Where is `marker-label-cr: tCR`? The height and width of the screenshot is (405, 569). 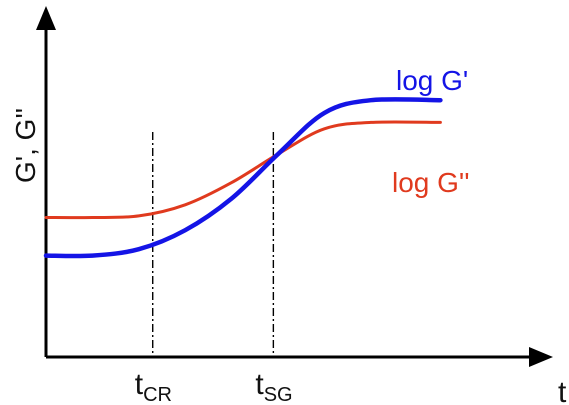
marker-label-cr: tCR is located at coordinates (153, 386).